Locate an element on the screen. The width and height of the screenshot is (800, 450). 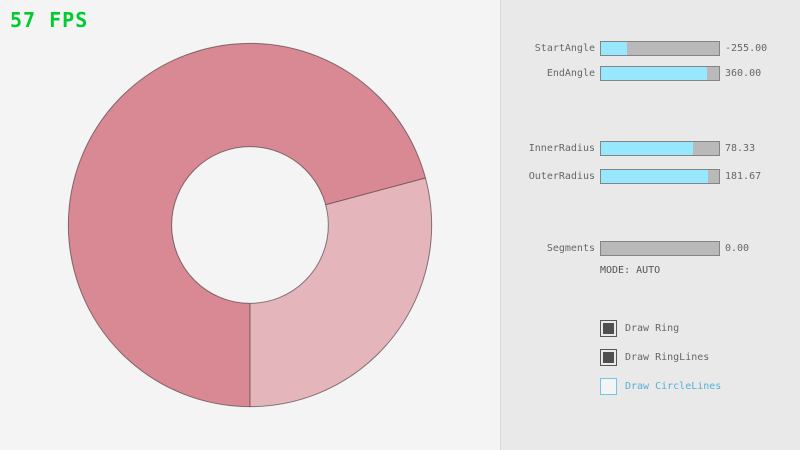
slider-value-end-angle: 360.00 is located at coordinates (743, 73).